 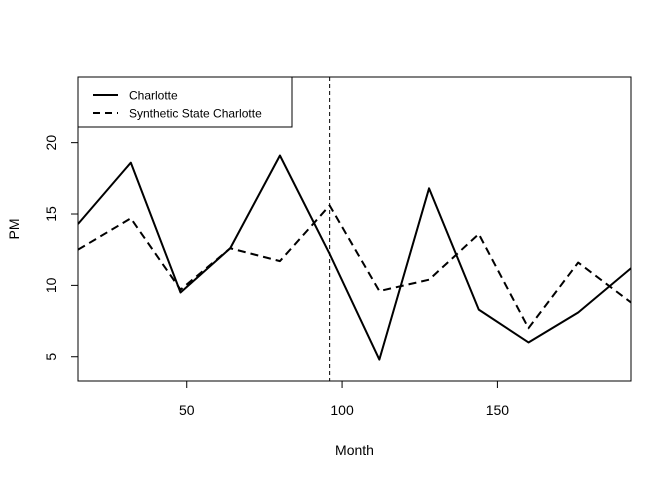 What do you see at coordinates (342, 410) in the screenshot?
I see `x-tick-label: 100` at bounding box center [342, 410].